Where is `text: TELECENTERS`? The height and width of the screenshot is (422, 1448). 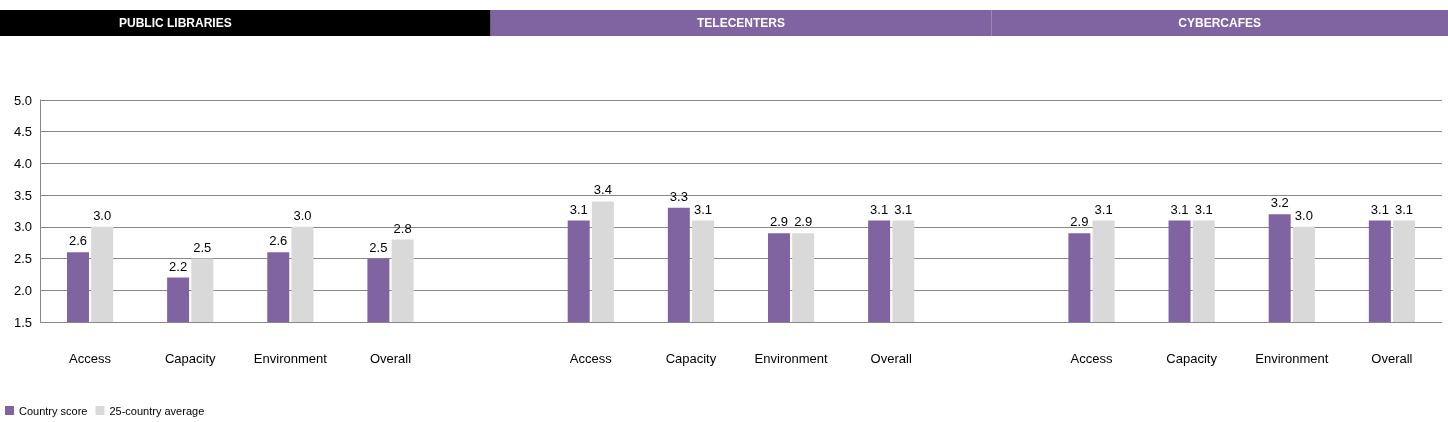
text: TELECENTERS is located at coordinates (741, 23).